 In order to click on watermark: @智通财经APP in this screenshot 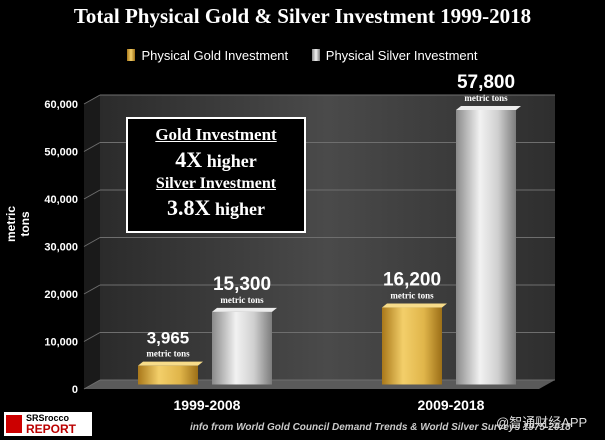, I will do `click(542, 422)`.